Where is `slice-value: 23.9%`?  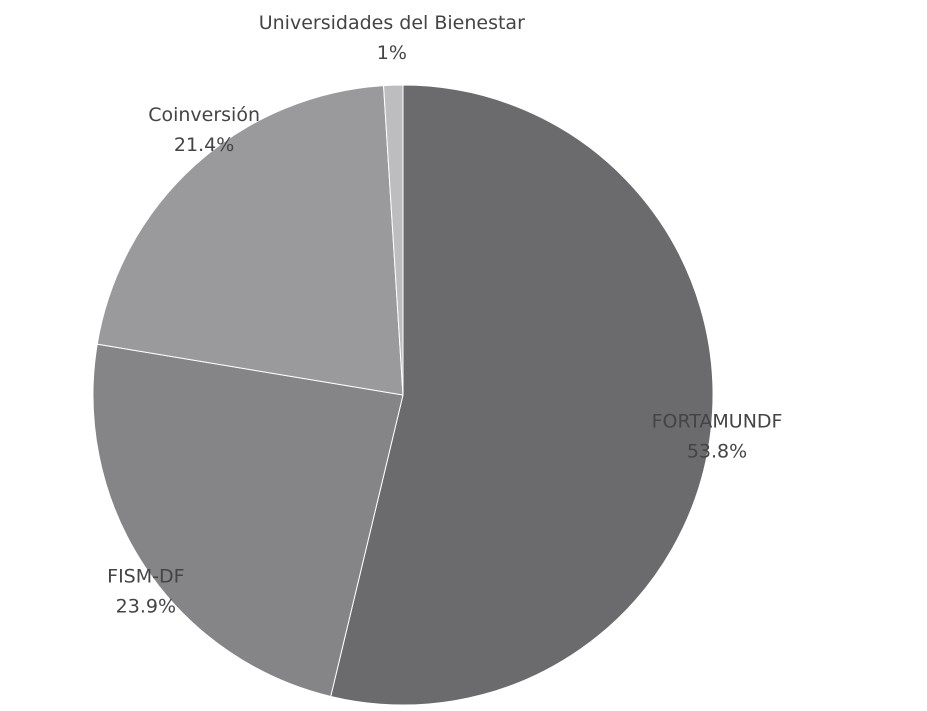 slice-value: 23.9% is located at coordinates (146, 606).